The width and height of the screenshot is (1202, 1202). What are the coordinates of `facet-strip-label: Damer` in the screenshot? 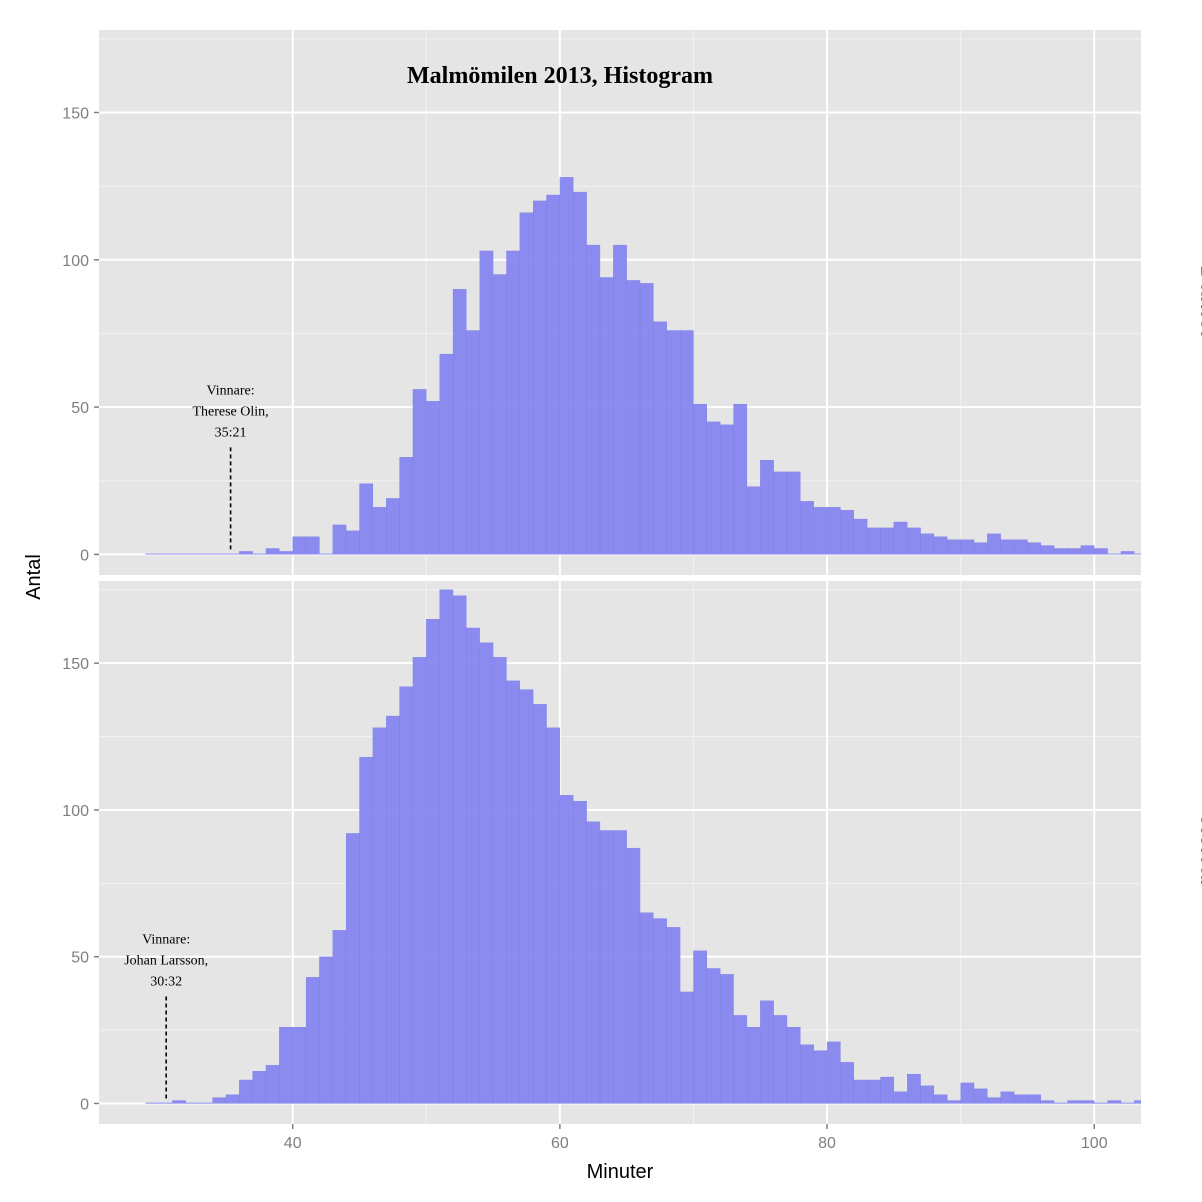 It's located at (1199, 302).